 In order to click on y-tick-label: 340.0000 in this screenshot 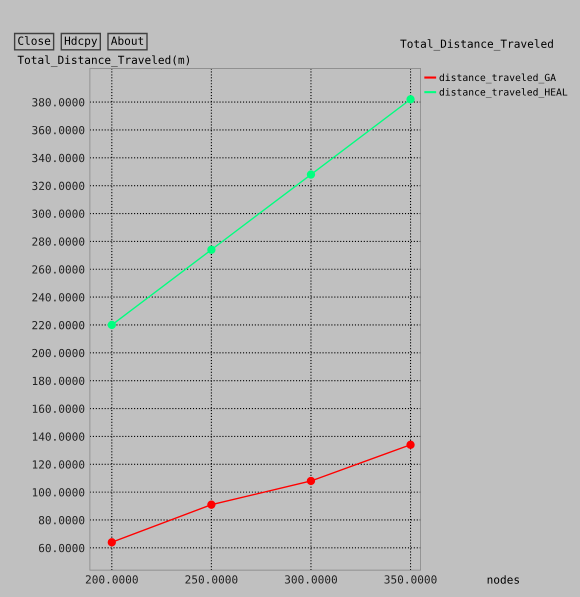, I will do `click(58, 158)`.